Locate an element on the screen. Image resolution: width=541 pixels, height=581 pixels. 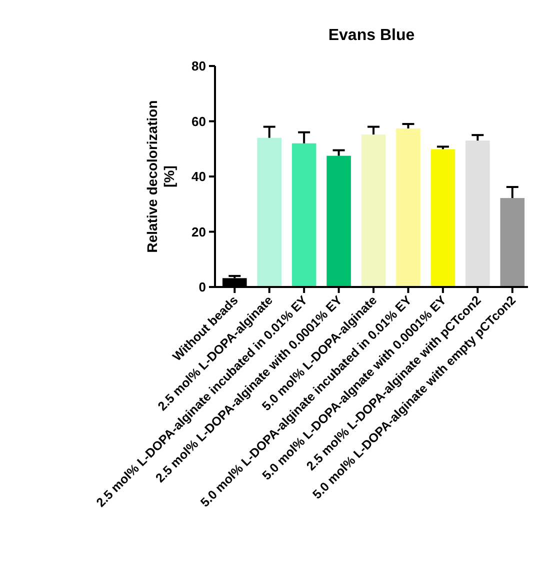
y-tick-label: 80 is located at coordinates (199, 66).